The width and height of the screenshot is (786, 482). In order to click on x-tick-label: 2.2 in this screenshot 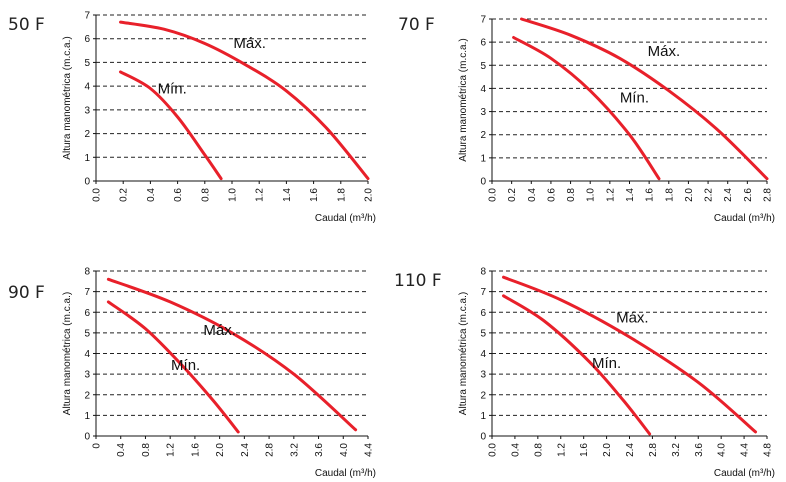, I will do `click(709, 195)`.